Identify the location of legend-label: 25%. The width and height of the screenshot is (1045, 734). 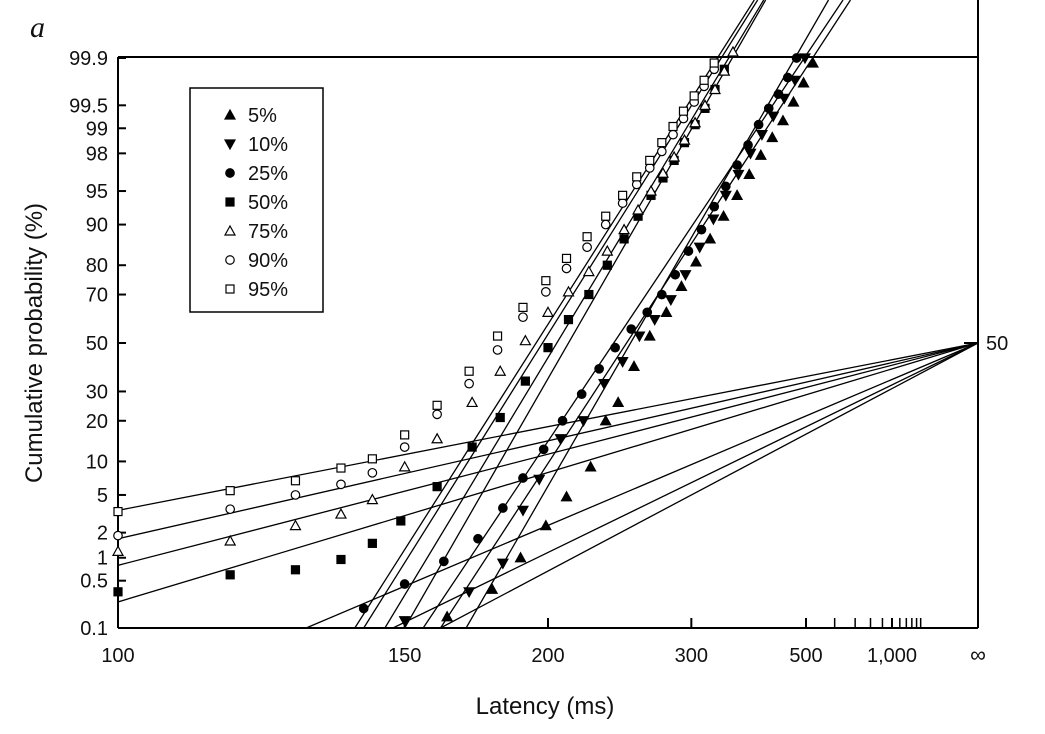
(268, 174).